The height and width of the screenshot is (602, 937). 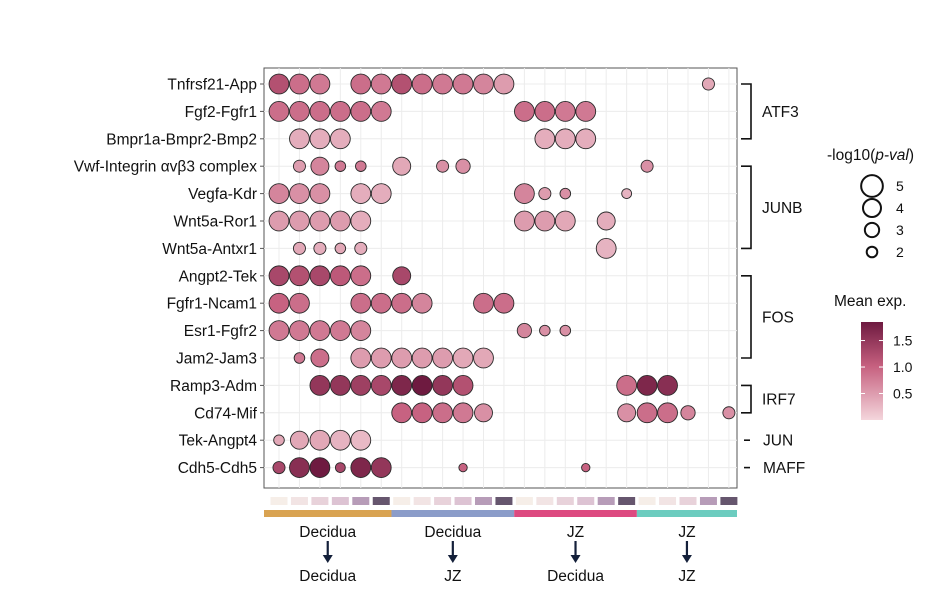 What do you see at coordinates (213, 386) in the screenshot?
I see `row-label-ramp3-adm: Ramp3-Adm` at bounding box center [213, 386].